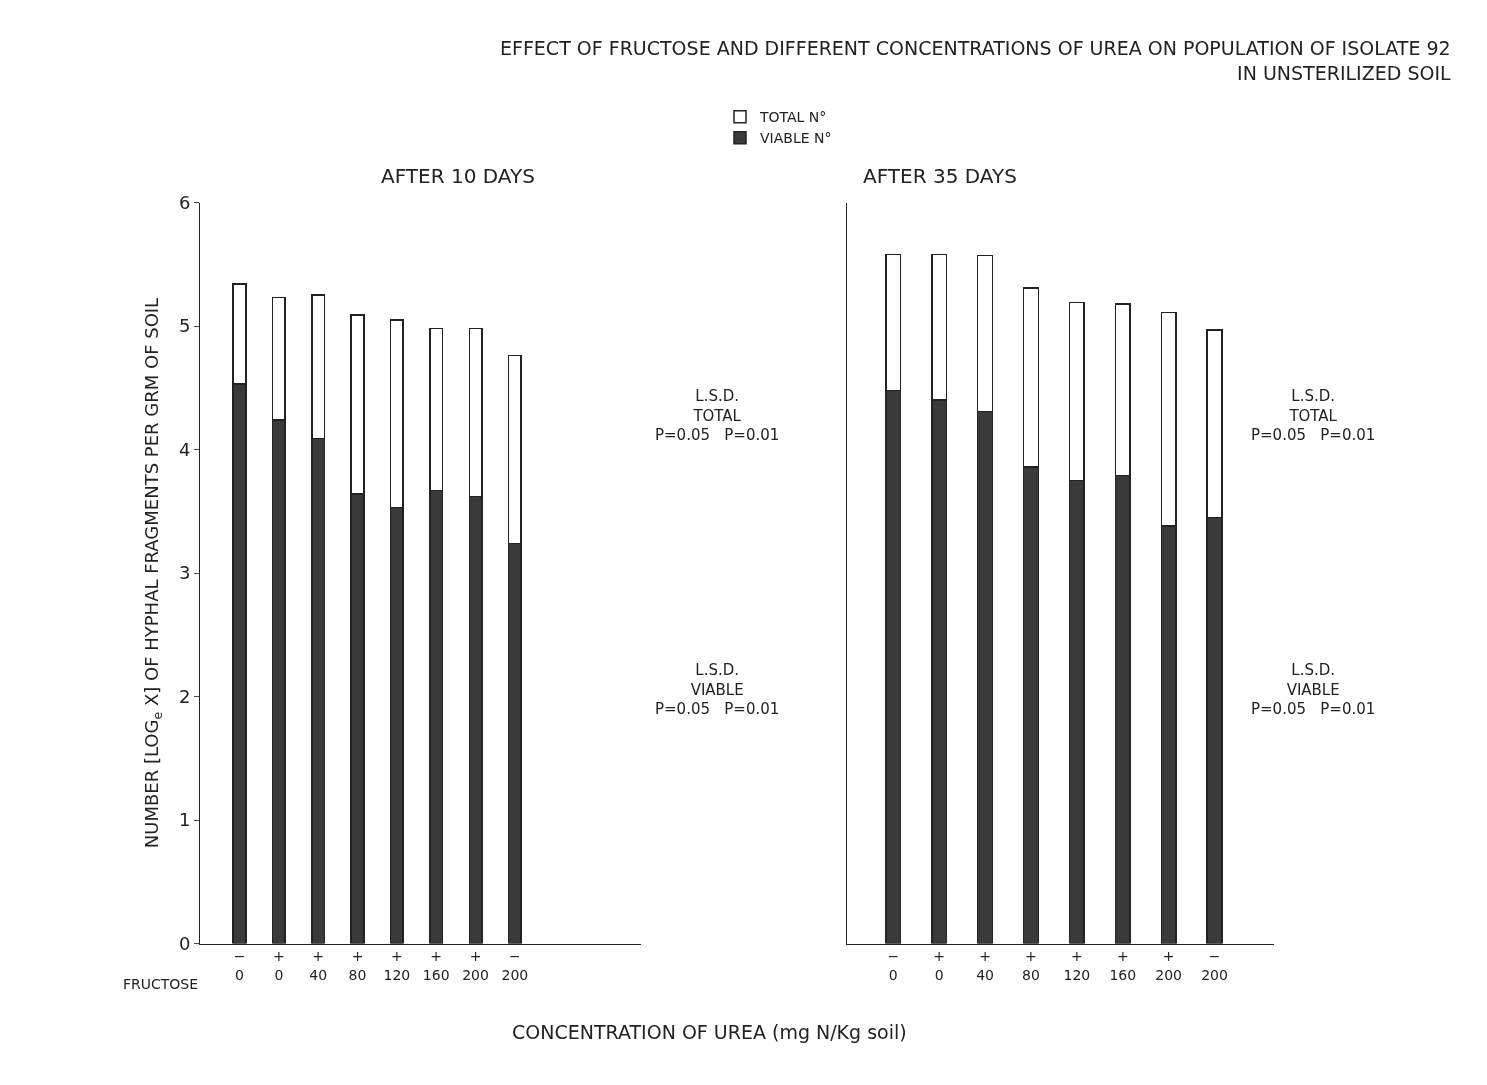 The width and height of the screenshot is (1487, 1085). I want to click on text: FRUCTOSE, so click(161, 984).